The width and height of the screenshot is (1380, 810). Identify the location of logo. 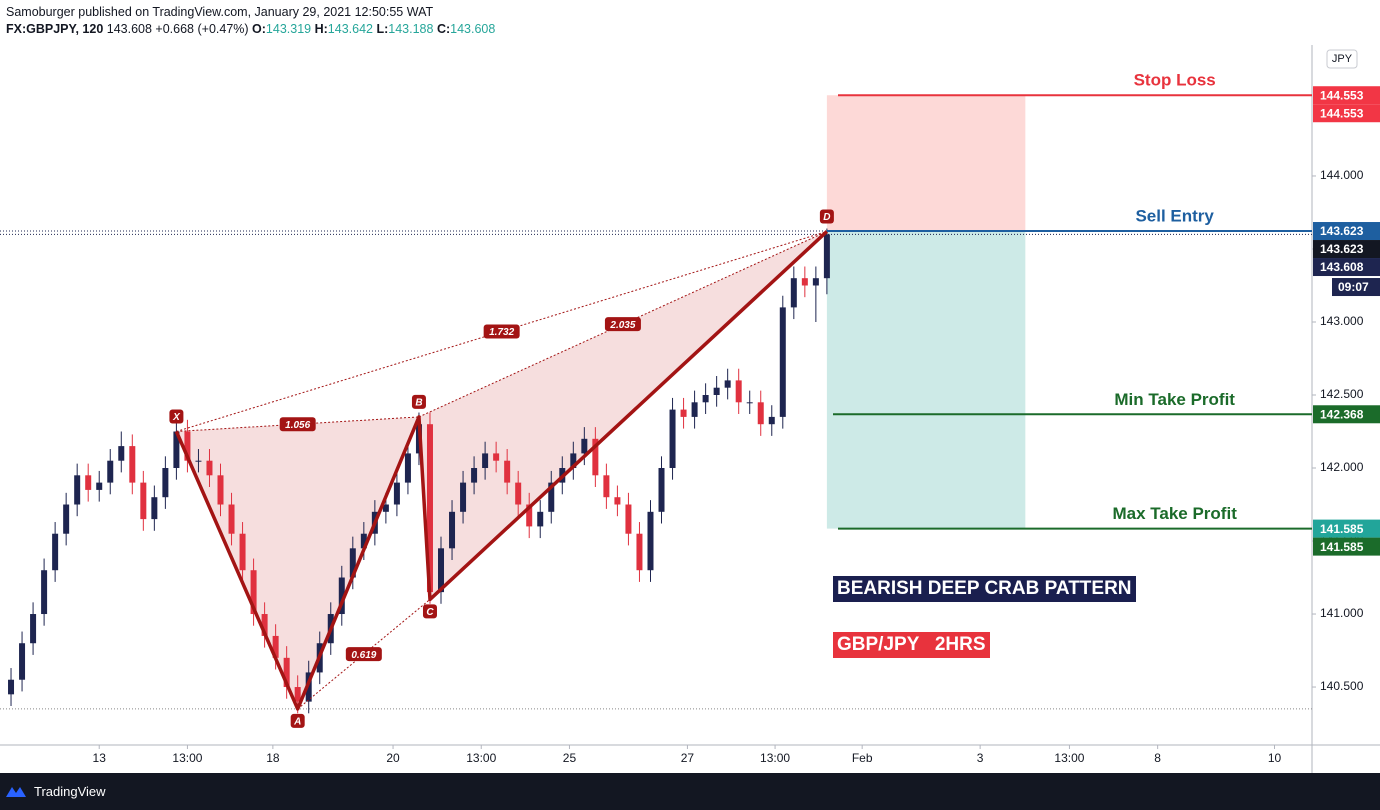
(16, 792).